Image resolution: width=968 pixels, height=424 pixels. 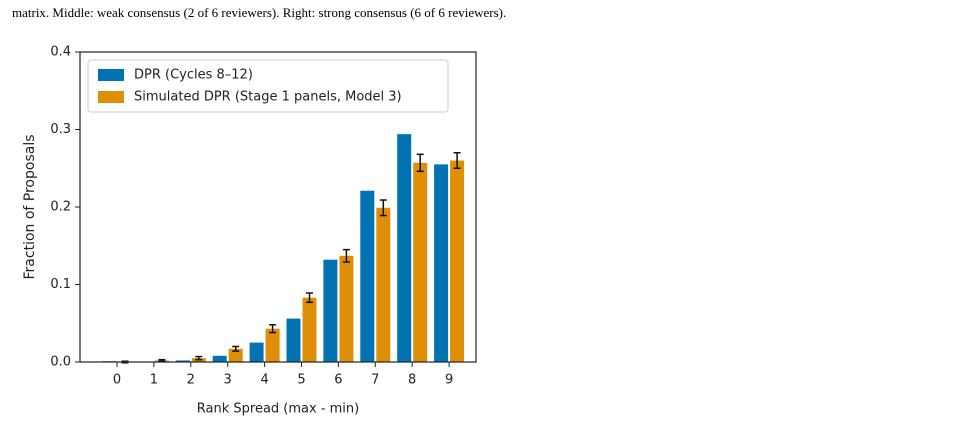 What do you see at coordinates (264, 380) in the screenshot?
I see `x-tick-label: 4` at bounding box center [264, 380].